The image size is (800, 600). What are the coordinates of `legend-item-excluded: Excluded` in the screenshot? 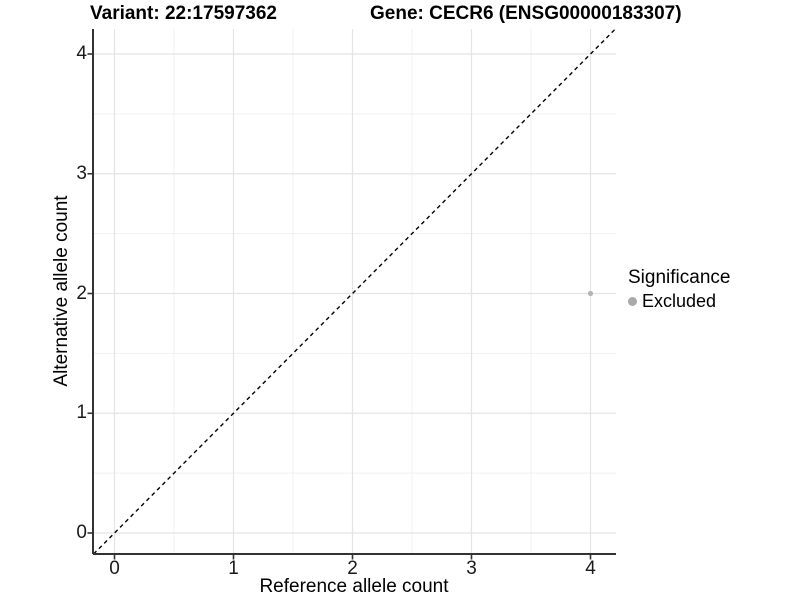 It's located at (679, 301).